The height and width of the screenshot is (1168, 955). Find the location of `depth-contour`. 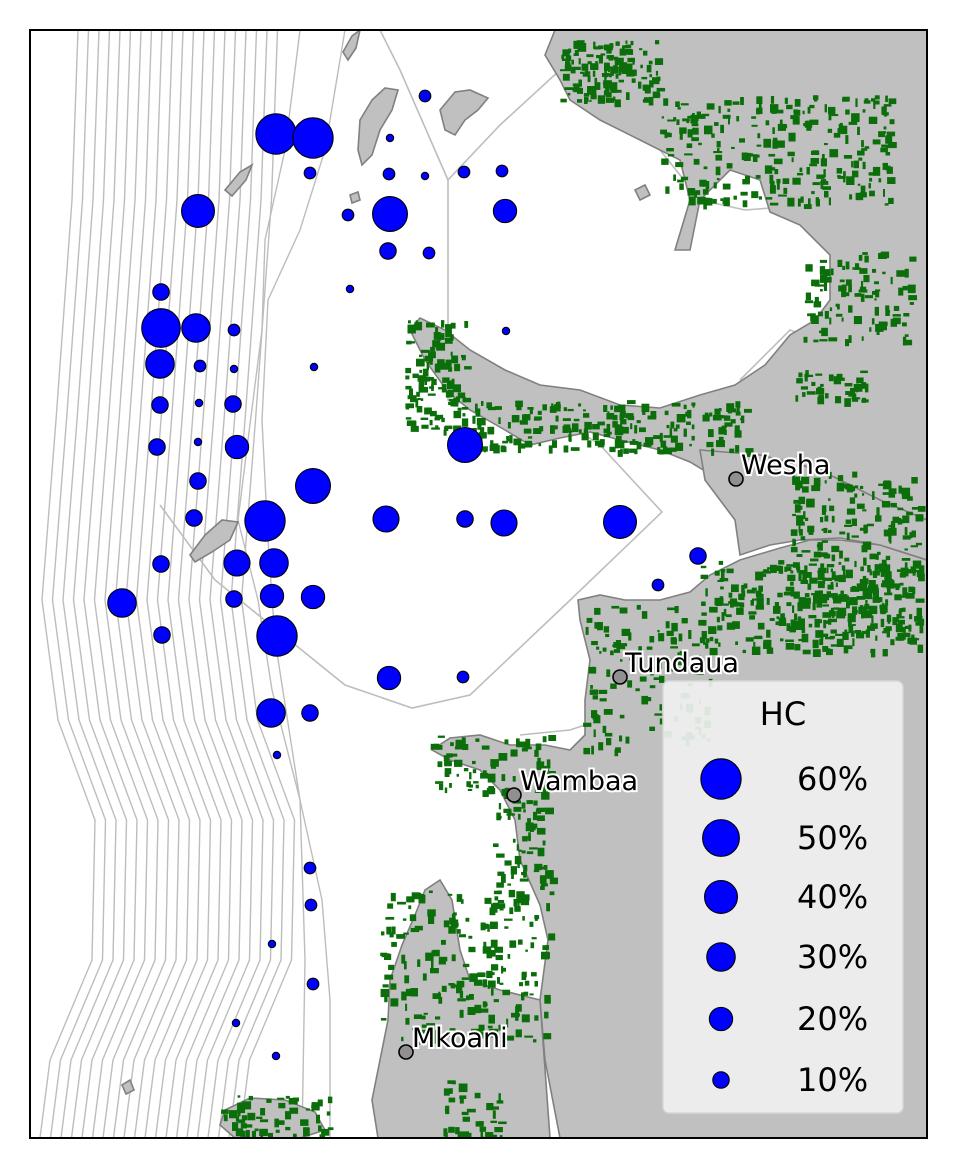

depth-contour is located at coordinates (193, 584).